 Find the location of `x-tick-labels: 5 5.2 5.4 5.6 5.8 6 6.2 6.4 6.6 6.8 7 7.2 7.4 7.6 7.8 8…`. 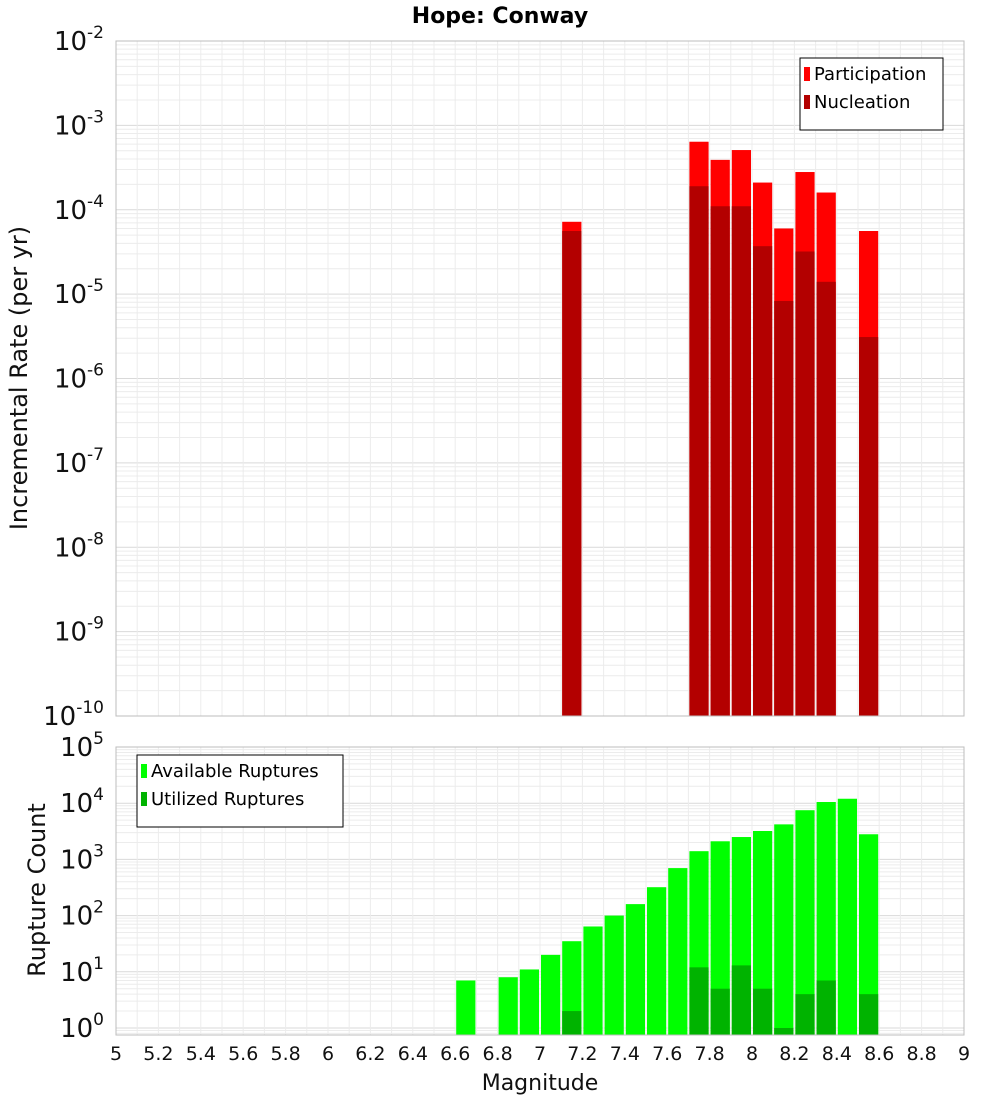

x-tick-labels: 5 5.2 5.4 5.6 5.8 6 6.2 6.4 6.6 6.8 7 7.2 7.4 7.6 7.8 8… is located at coordinates (540, 1054).